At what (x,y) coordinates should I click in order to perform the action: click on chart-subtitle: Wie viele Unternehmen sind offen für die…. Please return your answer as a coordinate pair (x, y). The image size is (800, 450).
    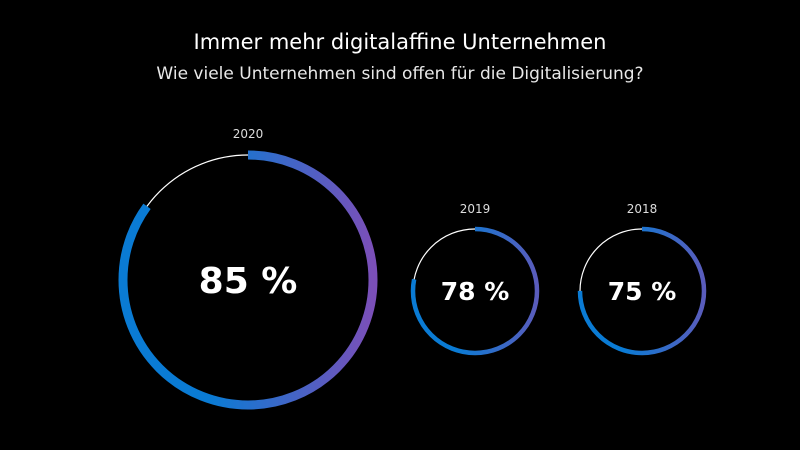
    Looking at the image, I should click on (400, 74).